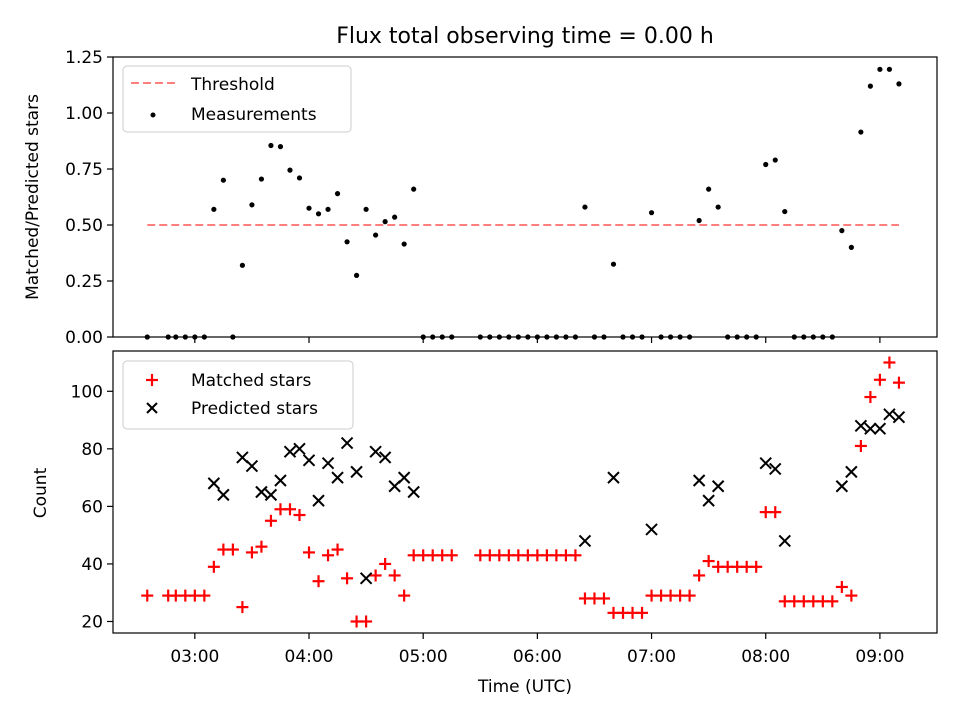 This screenshot has height=720, width=960. I want to click on top-chart-title: Flux total observing time = 0.00 h, so click(525, 36).